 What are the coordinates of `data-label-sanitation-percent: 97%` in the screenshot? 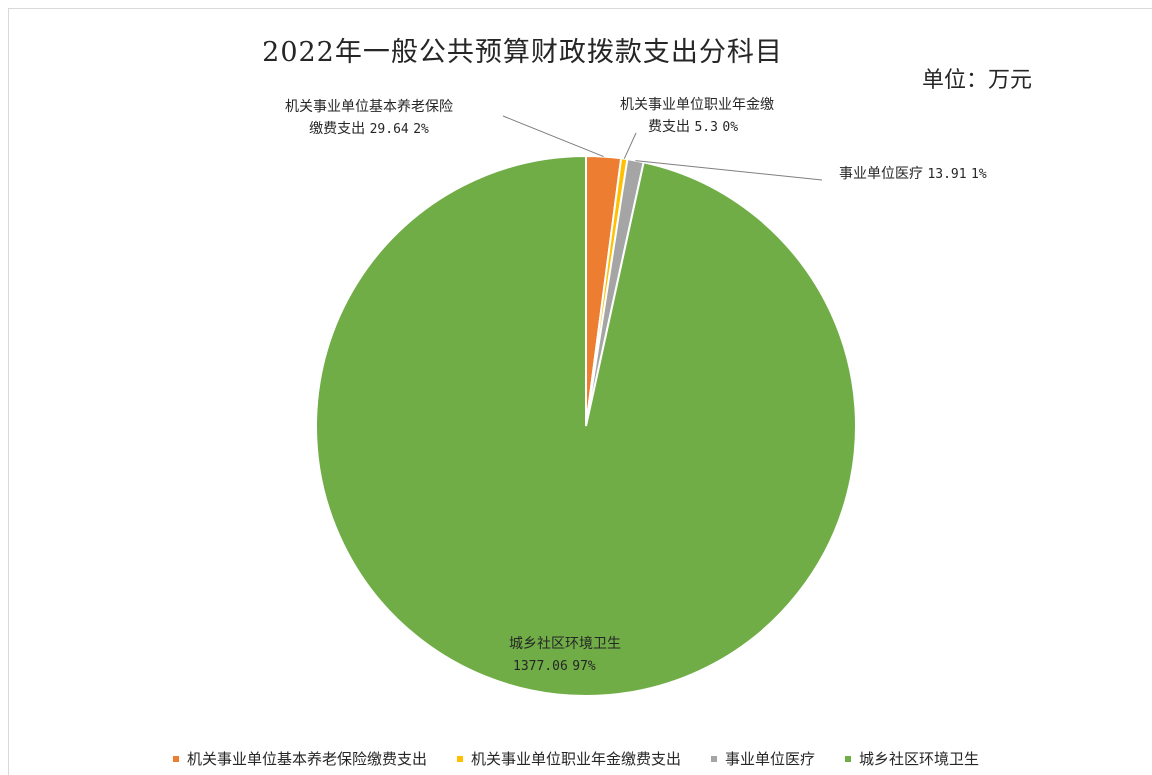 It's located at (584, 666).